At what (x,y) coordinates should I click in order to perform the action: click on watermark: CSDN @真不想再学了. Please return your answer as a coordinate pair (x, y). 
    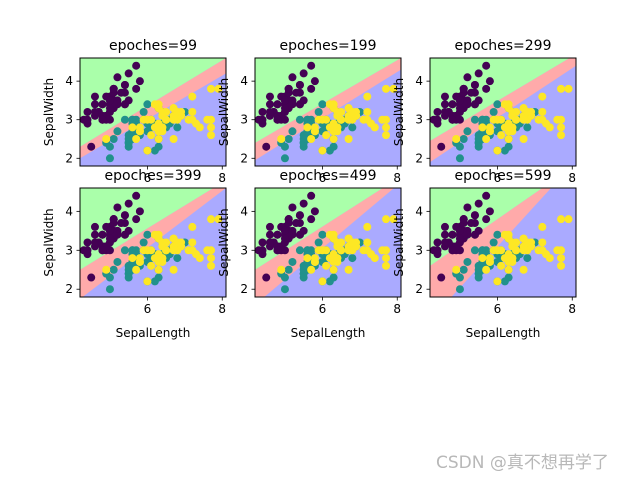
    Looking at the image, I should click on (522, 463).